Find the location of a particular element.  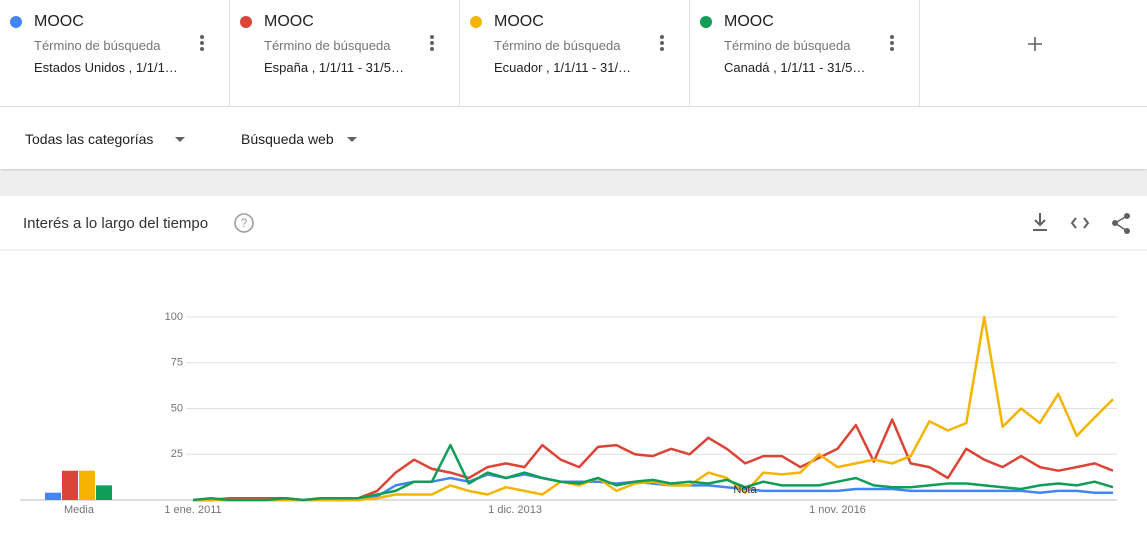

x-tick-label: 1 ene. 2011 is located at coordinates (192, 510).